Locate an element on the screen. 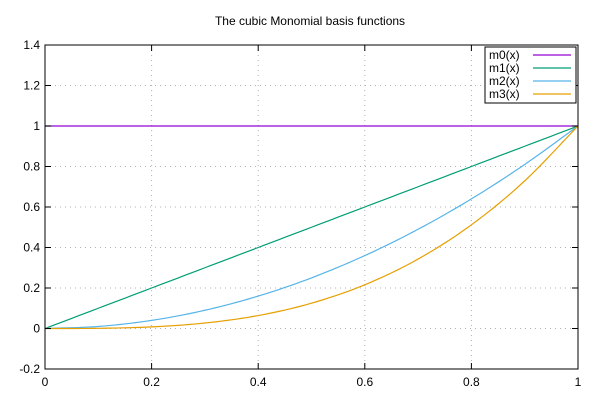  y-tick-label: 0.8 is located at coordinates (31, 167).